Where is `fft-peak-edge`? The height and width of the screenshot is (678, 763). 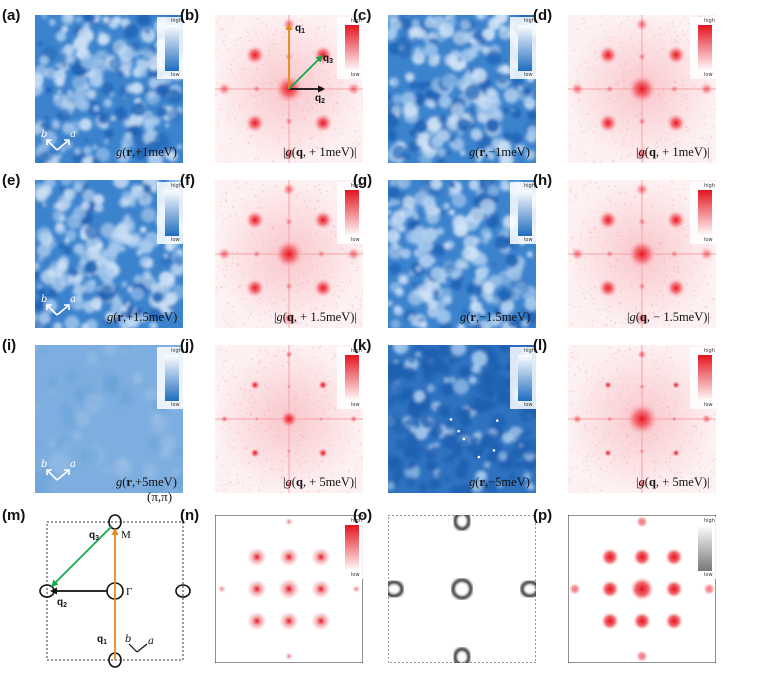
fft-peak-edge is located at coordinates (224, 419).